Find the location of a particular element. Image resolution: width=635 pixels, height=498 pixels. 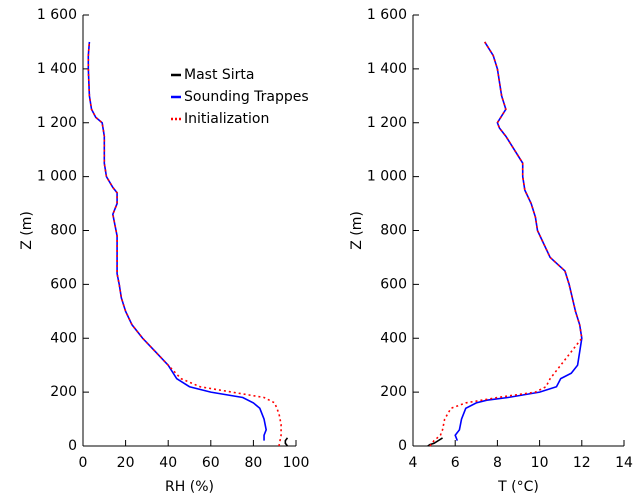

x-tick-label: 20 is located at coordinates (126, 463).